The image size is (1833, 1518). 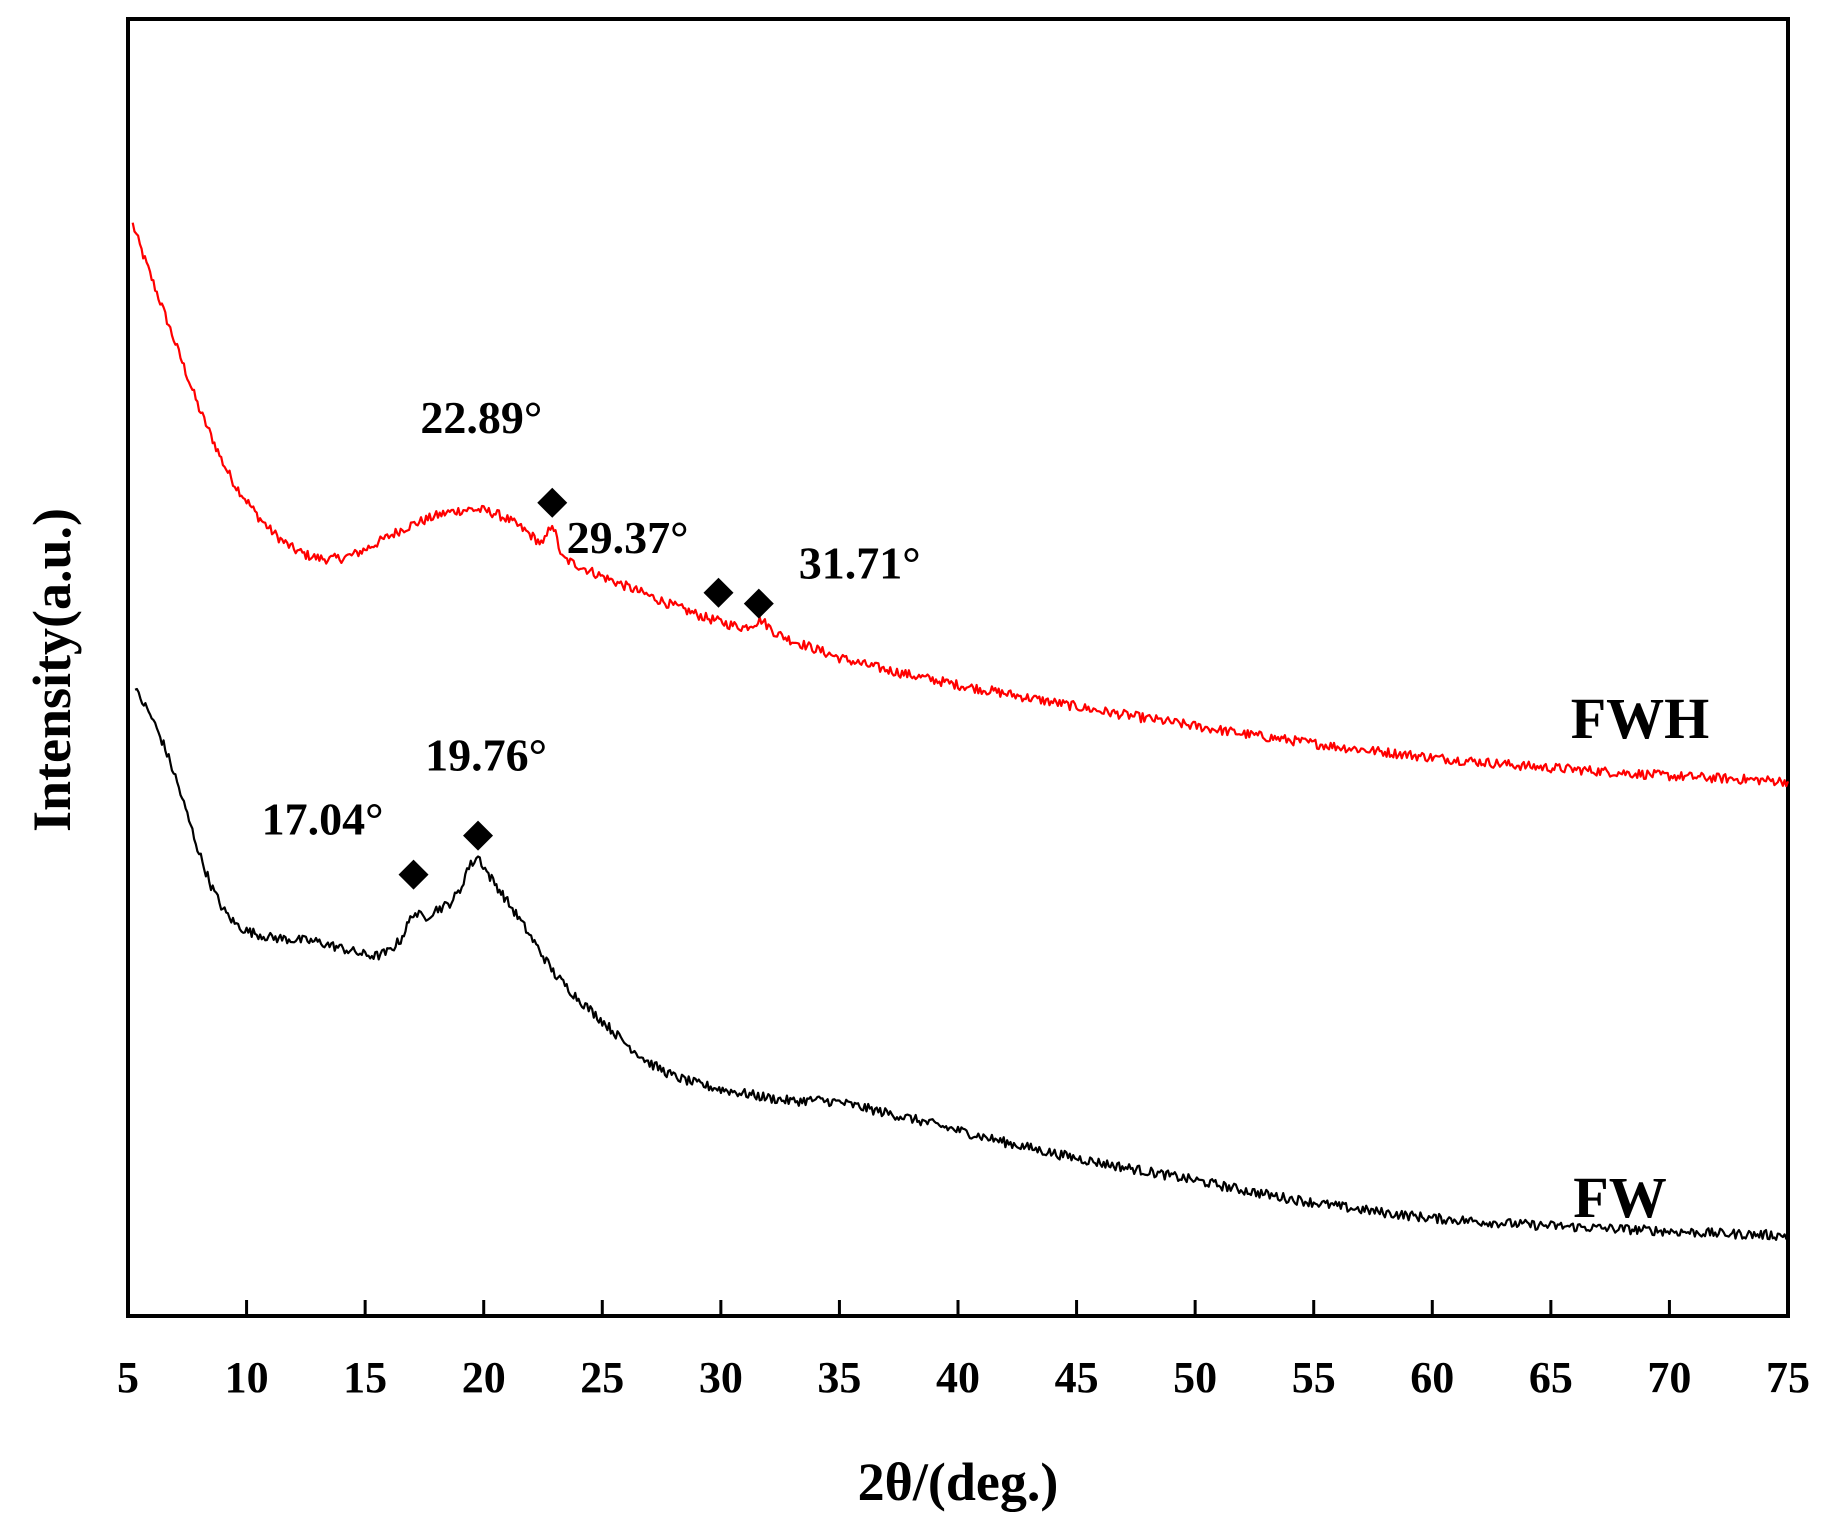 What do you see at coordinates (628, 537) in the screenshot?
I see `peak-label: 29.37°` at bounding box center [628, 537].